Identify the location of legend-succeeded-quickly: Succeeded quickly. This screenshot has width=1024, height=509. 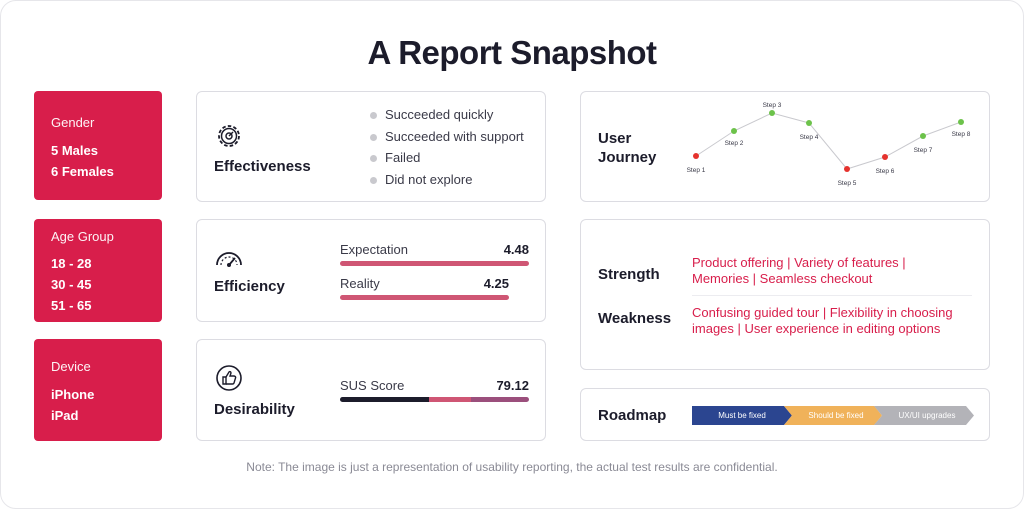
(432, 114).